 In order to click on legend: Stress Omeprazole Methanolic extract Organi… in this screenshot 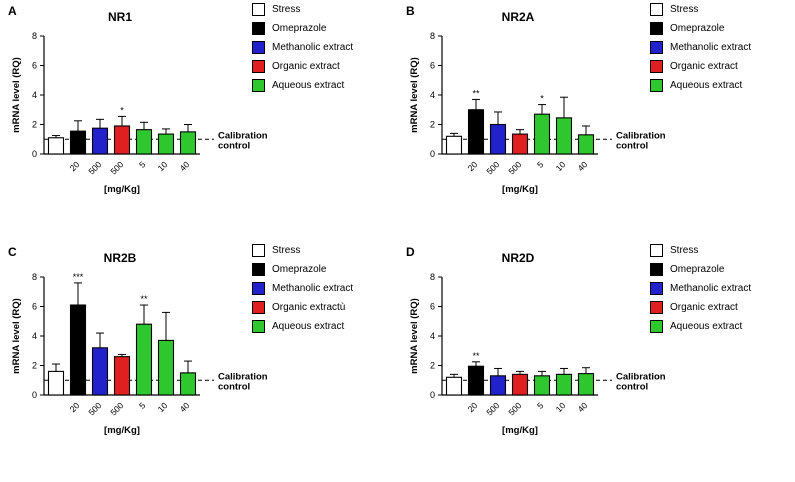, I will do `click(302, 288)`.